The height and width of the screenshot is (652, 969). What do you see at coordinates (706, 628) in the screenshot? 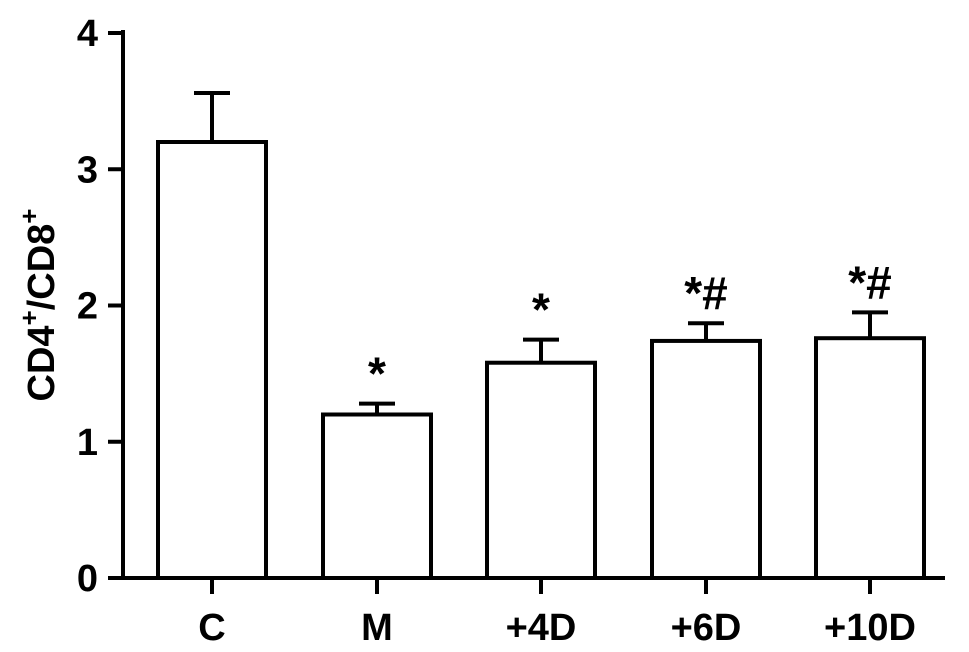
I see `x-tick-label: +6D` at bounding box center [706, 628].